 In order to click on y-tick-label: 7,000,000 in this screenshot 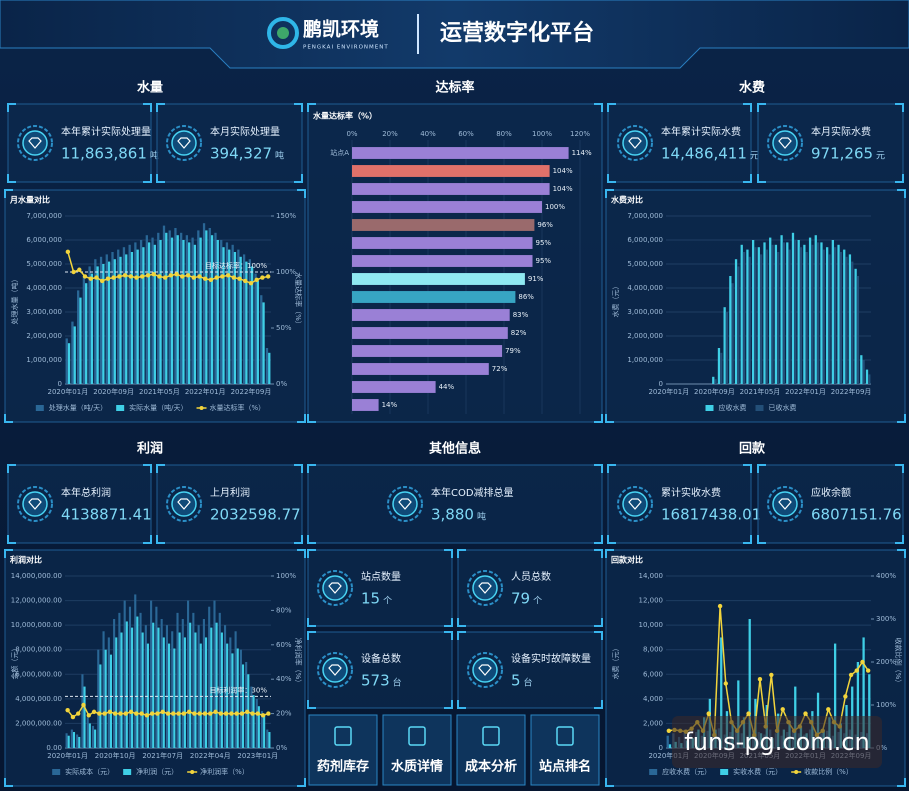, I will do `click(645, 216)`.